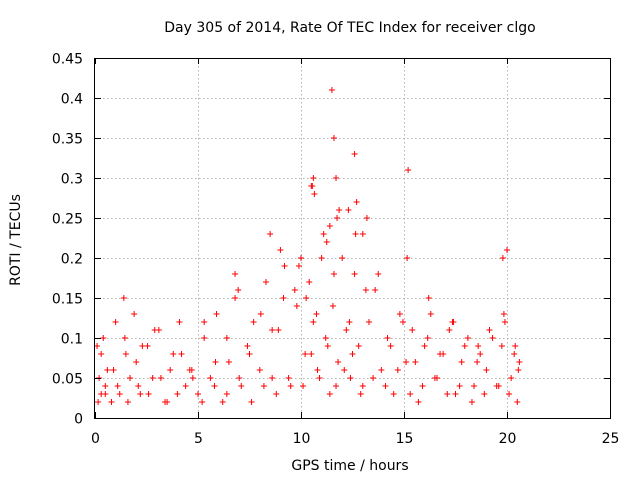 The height and width of the screenshot is (480, 640). Describe the element at coordinates (16, 240) in the screenshot. I see `y-axis-label: ROTI / TECUs` at that location.